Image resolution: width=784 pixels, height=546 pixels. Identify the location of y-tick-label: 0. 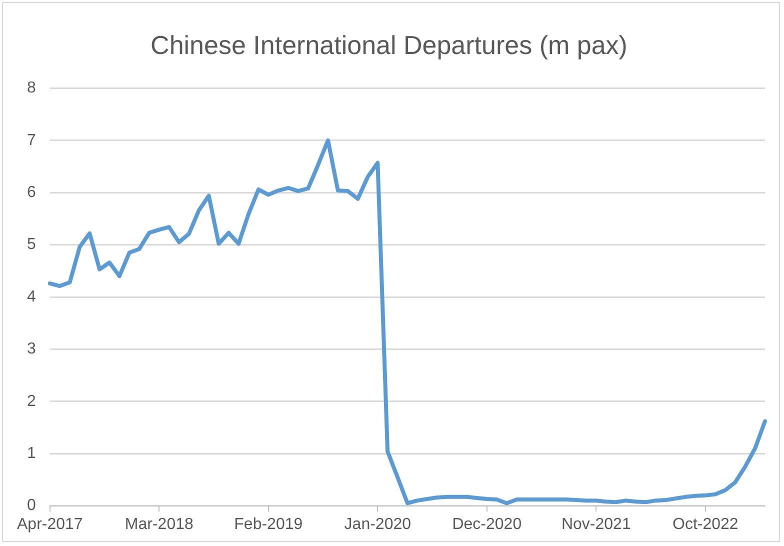
(31, 505).